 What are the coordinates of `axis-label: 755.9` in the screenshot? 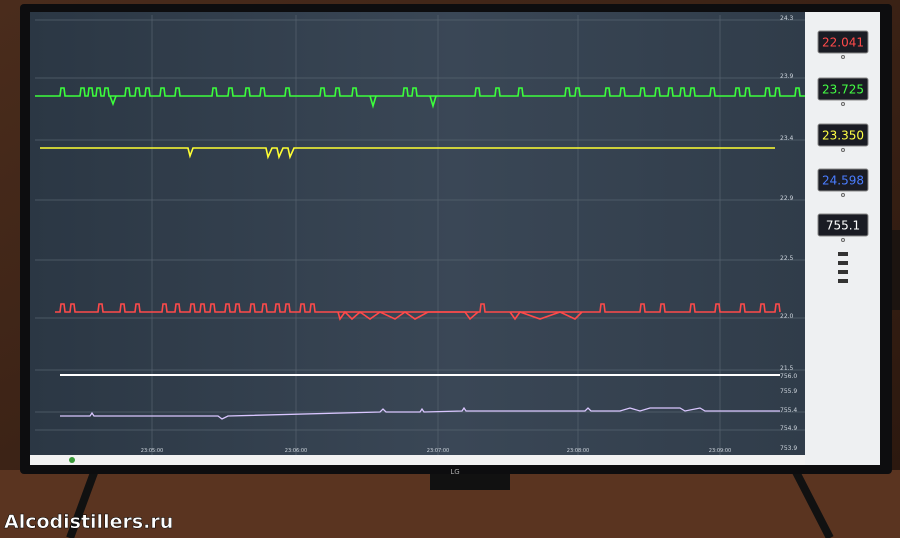 It's located at (788, 391).